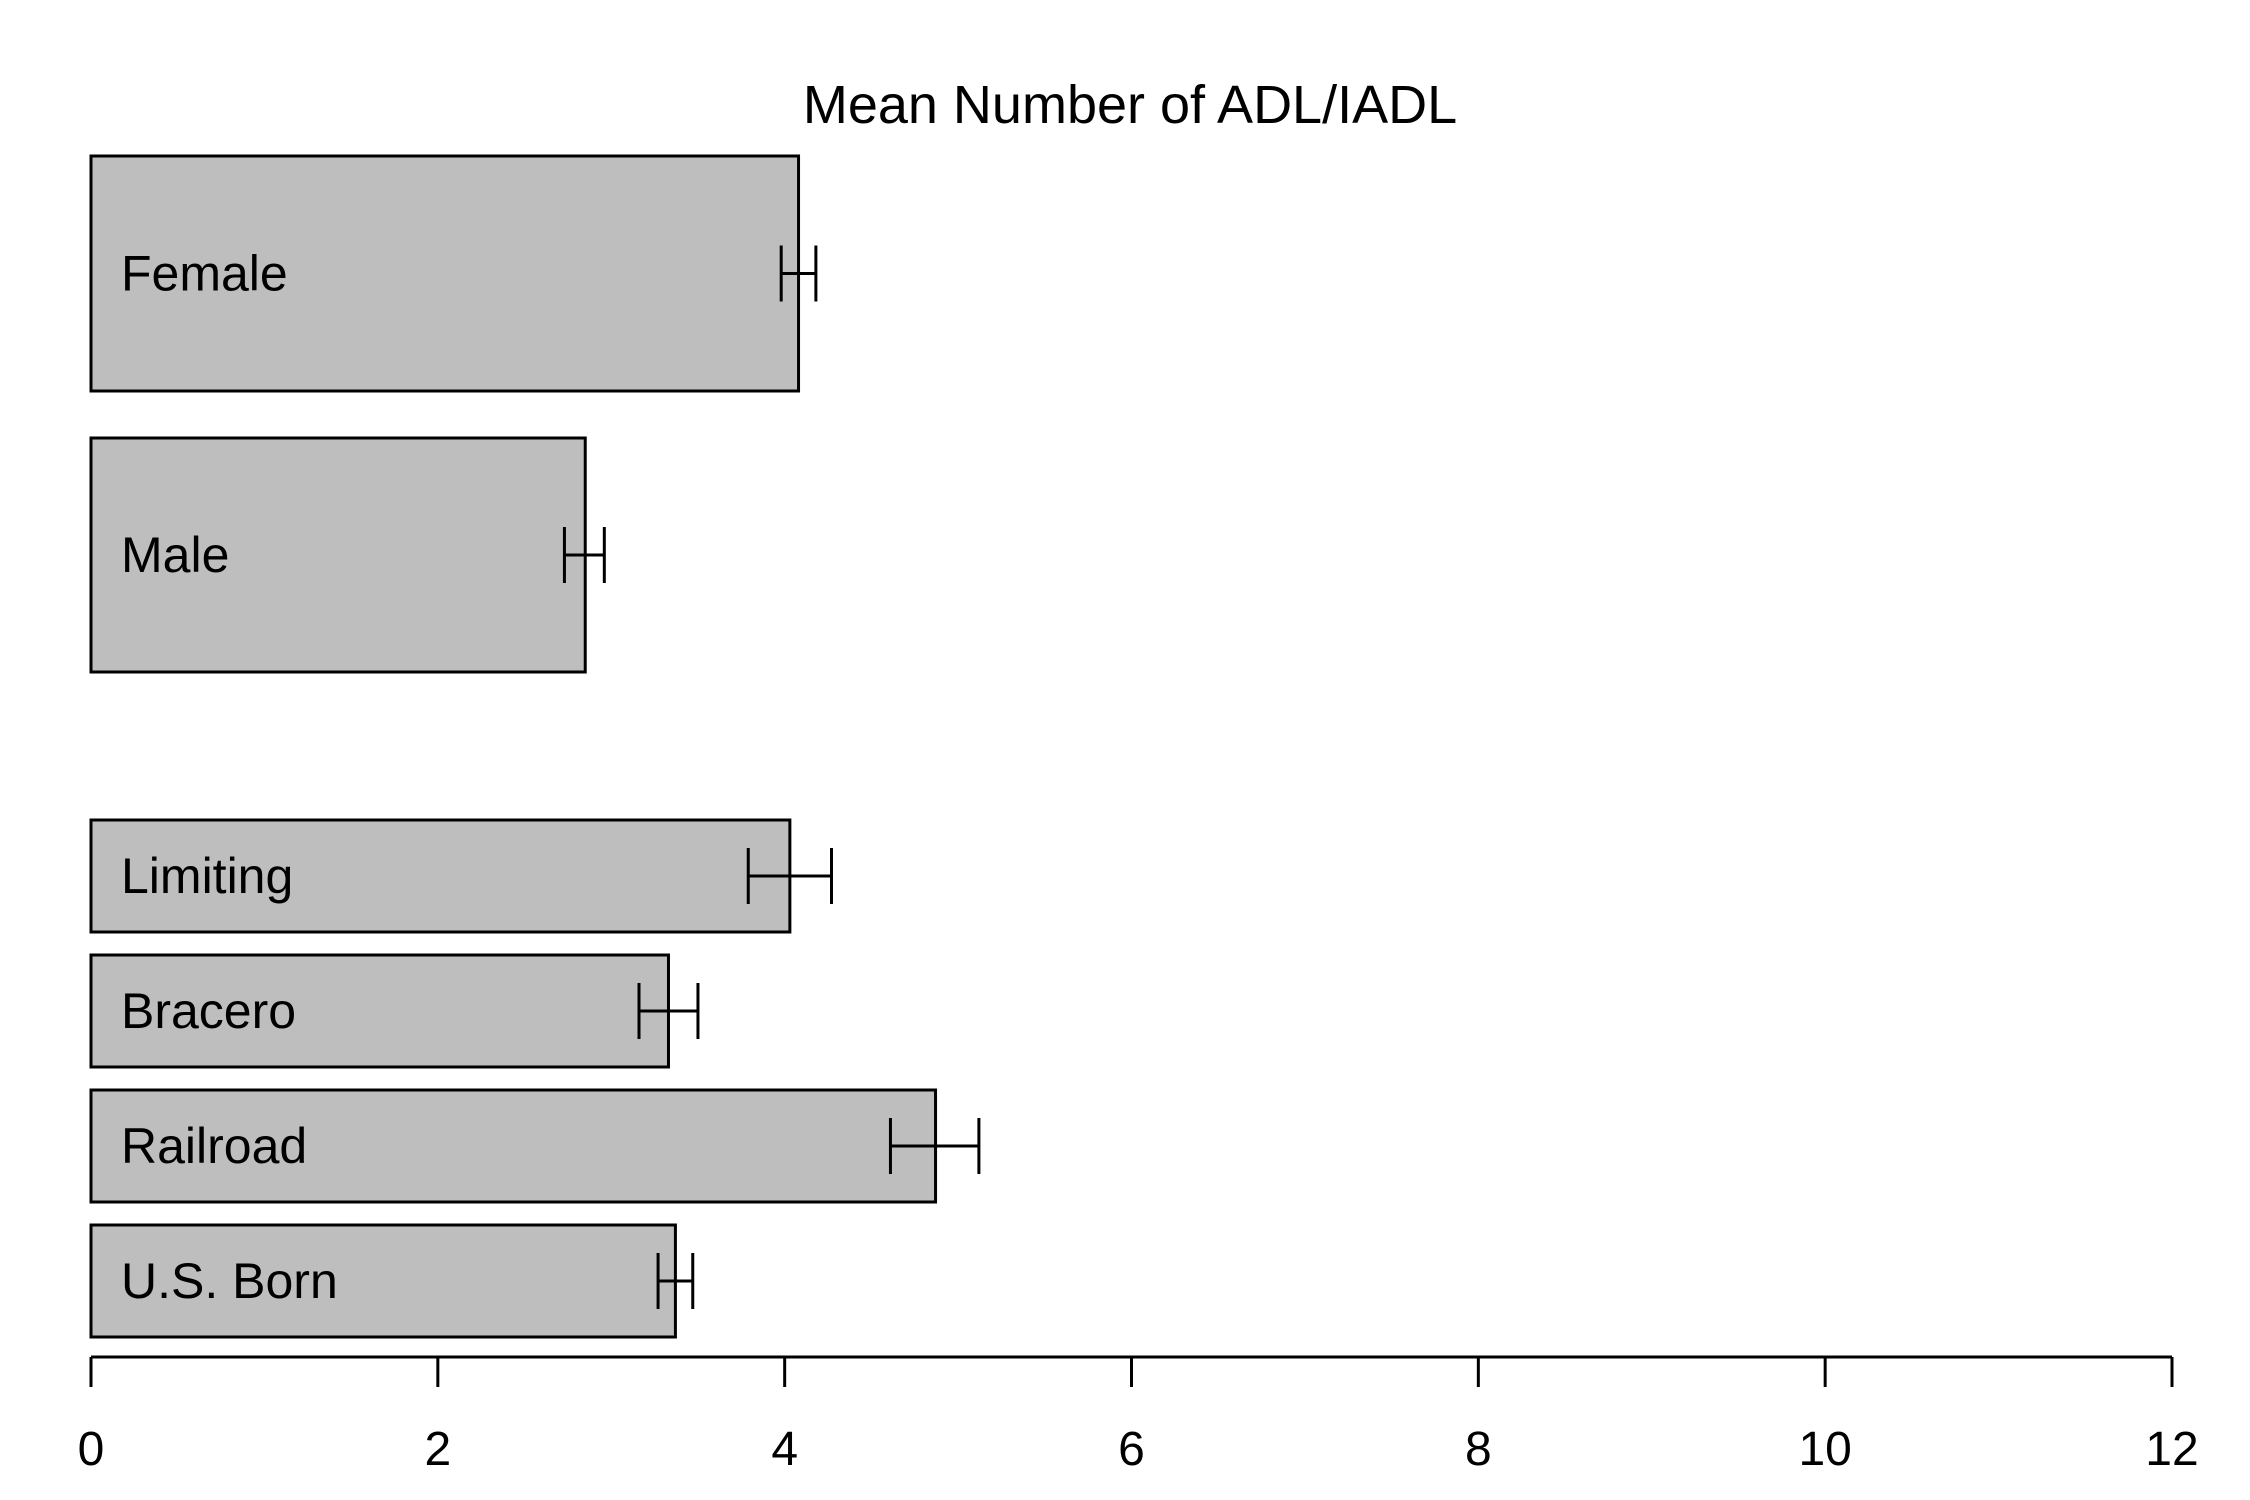 This screenshot has height=1500, width=2250. Describe the element at coordinates (1138, 1415) in the screenshot. I see `x-axis: 0 2 4 6 8 10 12` at that location.